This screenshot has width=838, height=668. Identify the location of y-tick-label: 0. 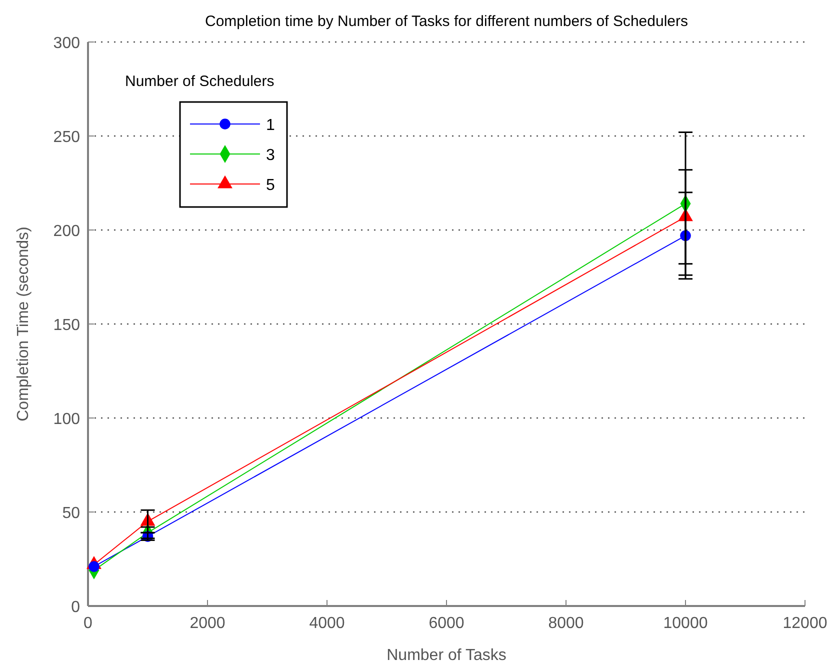
(75, 607).